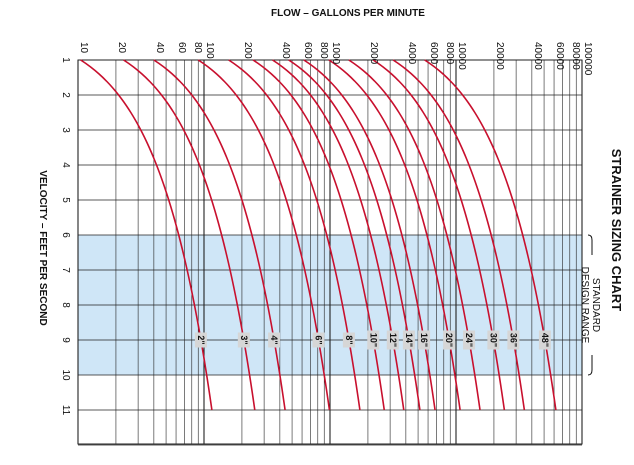 The width and height of the screenshot is (634, 465). I want to click on y-tick-label: 8, so click(65, 305).